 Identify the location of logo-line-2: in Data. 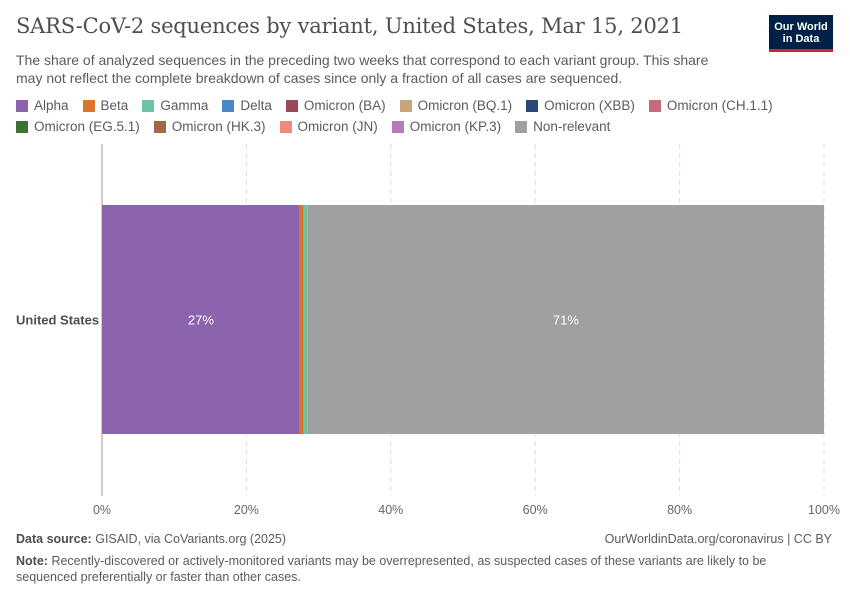
(801, 38).